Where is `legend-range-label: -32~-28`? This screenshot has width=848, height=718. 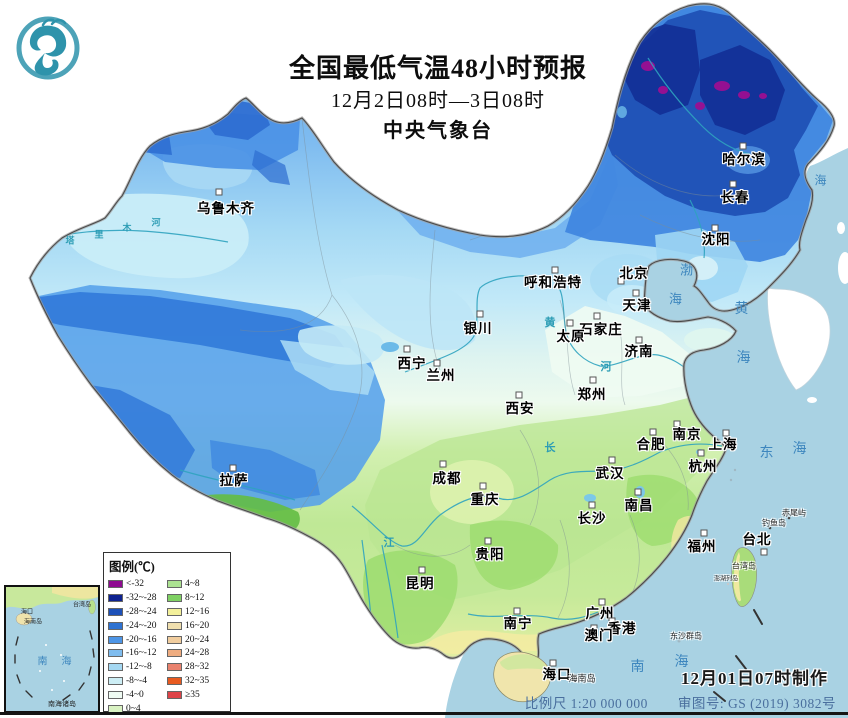 legend-range-label: -32~-28 is located at coordinates (141, 597).